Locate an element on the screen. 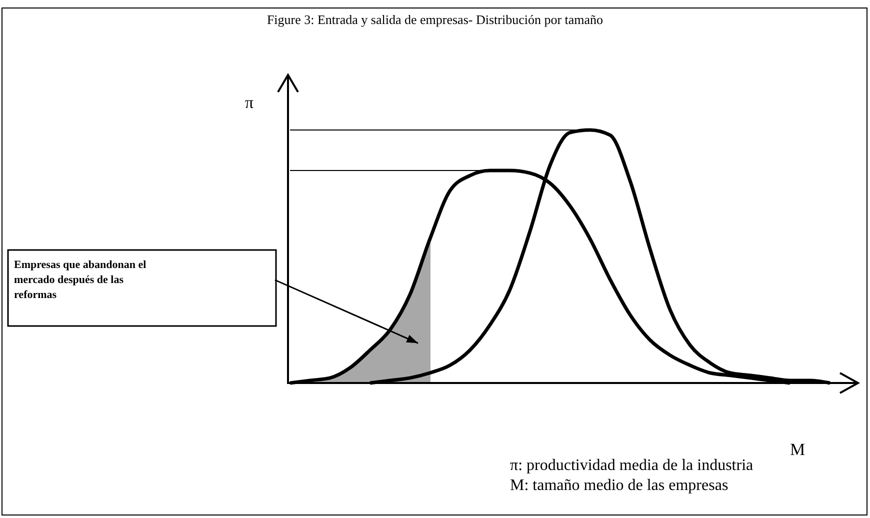 This screenshot has height=518, width=870. text: Empresas que abandonan el mercado después de las reformas is located at coordinates (80, 280).